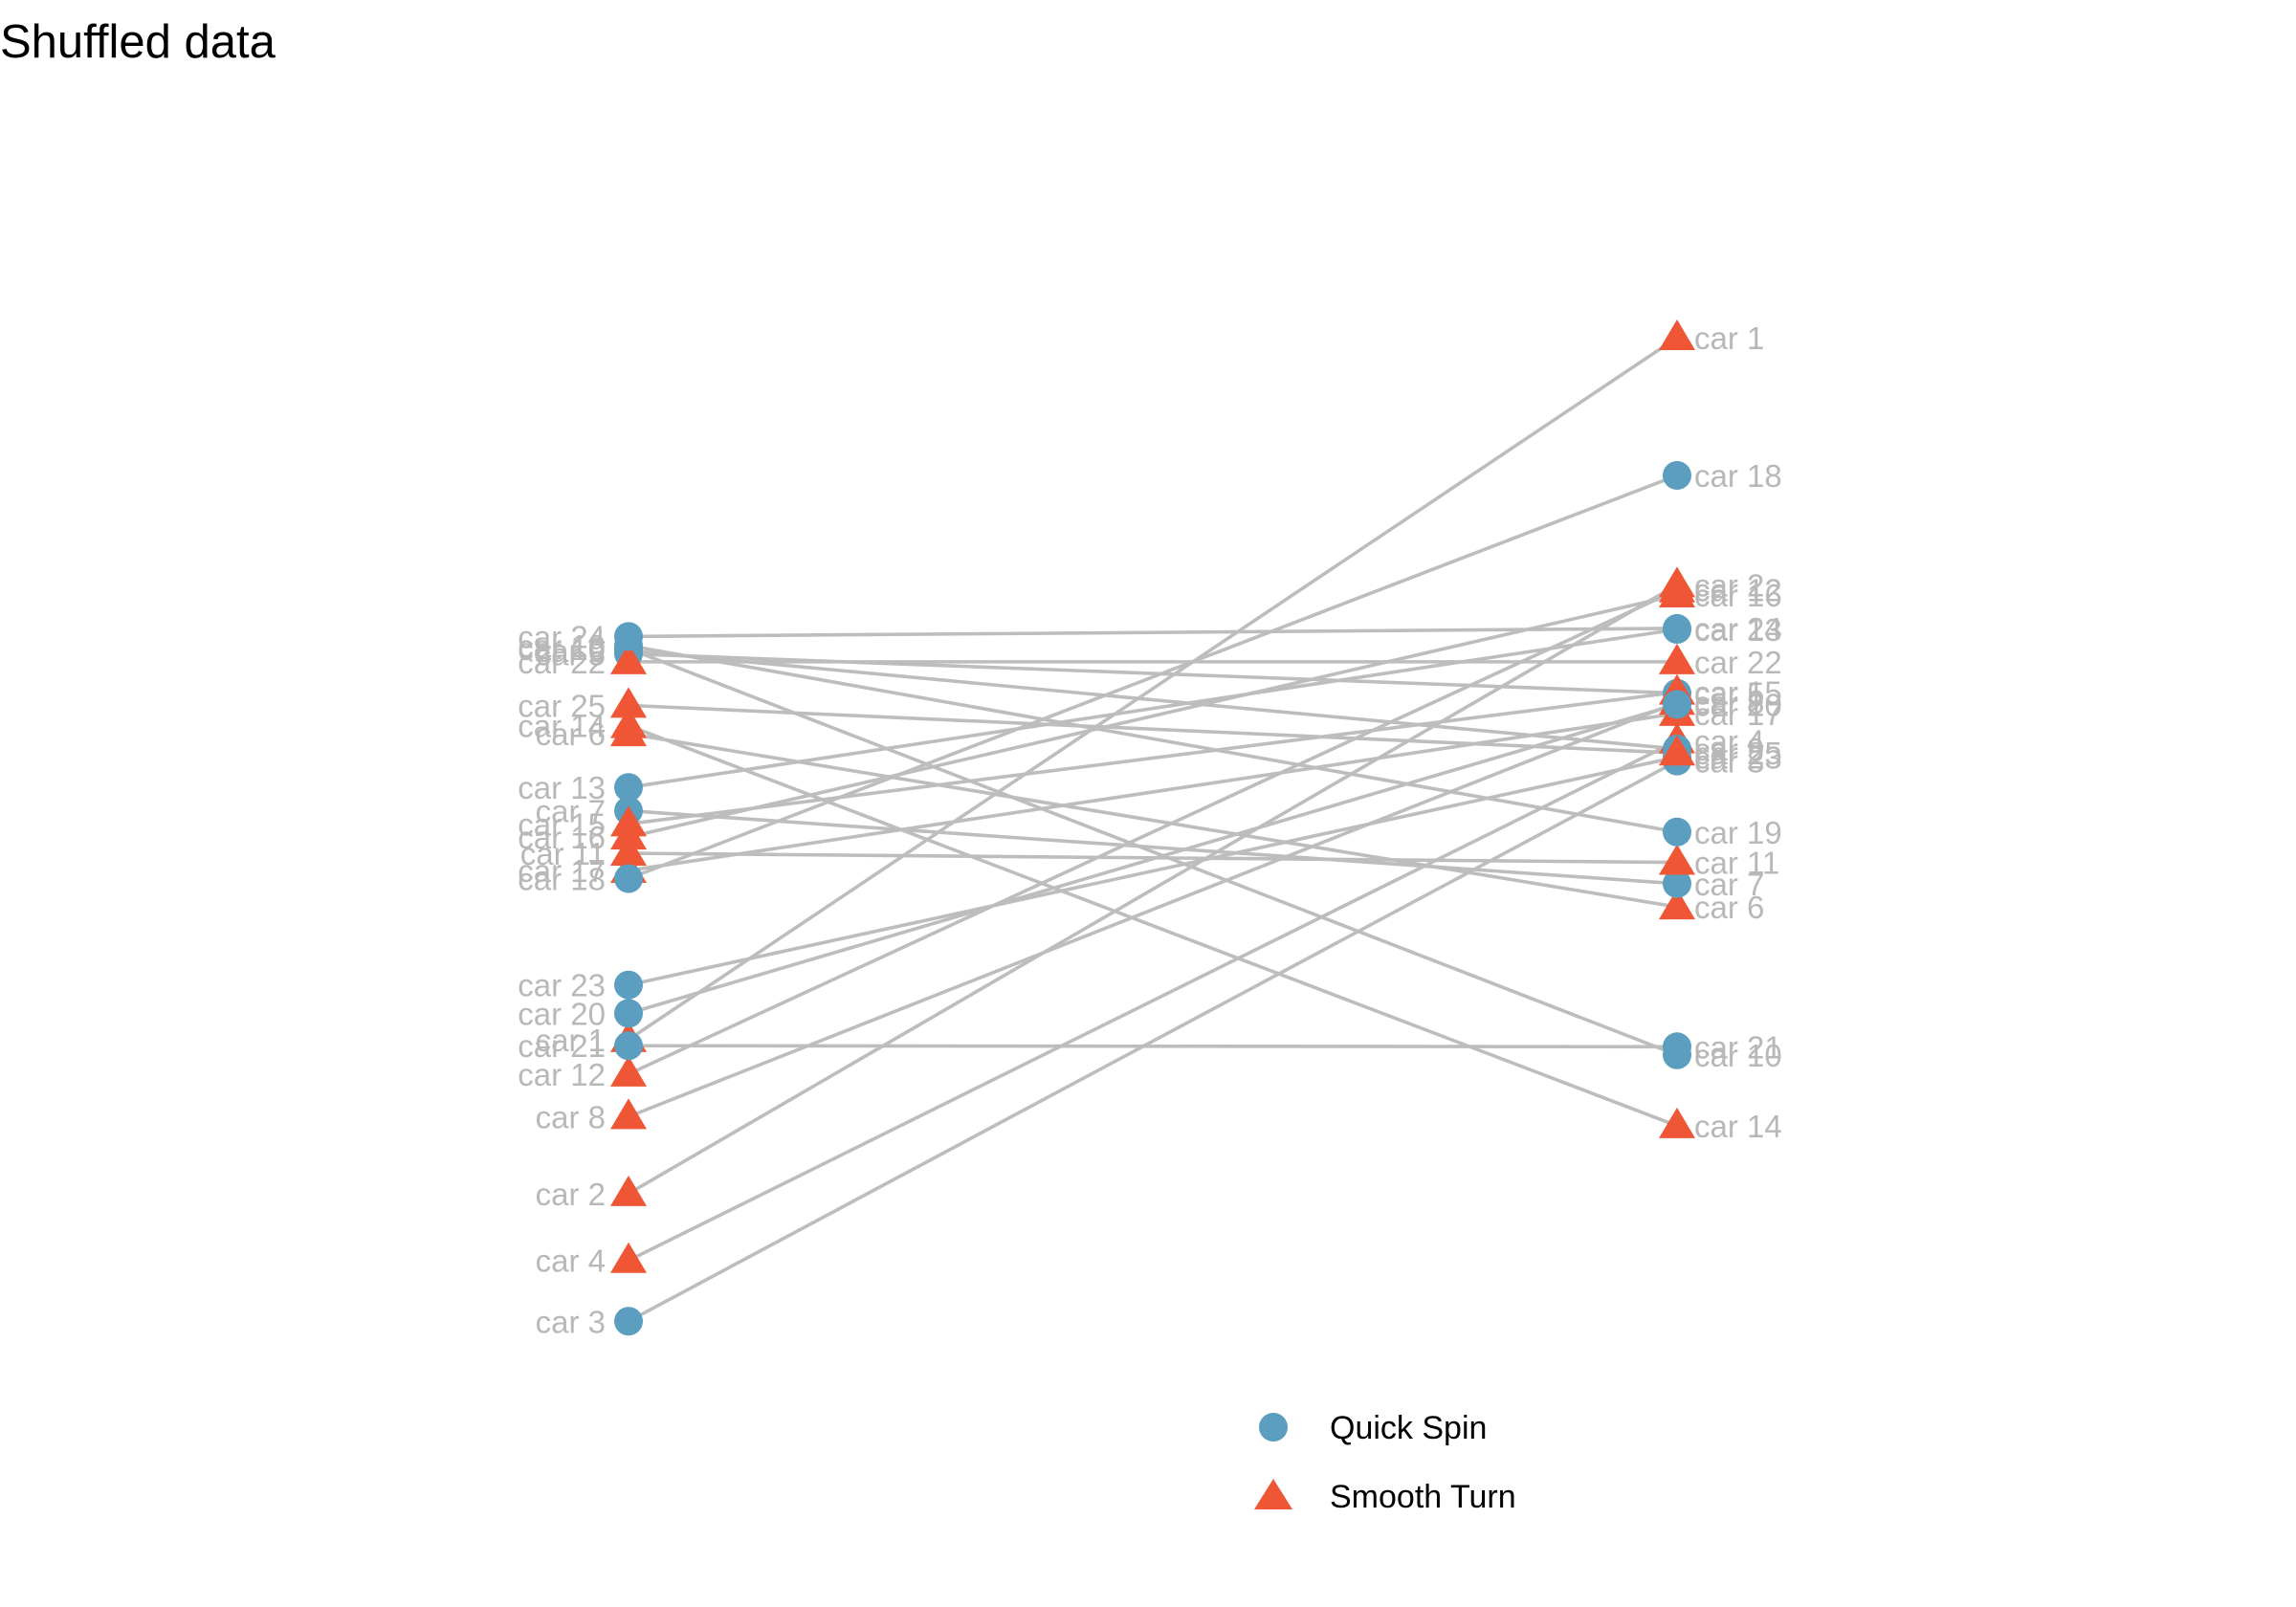  Describe the element at coordinates (1738, 832) in the screenshot. I see `label-right-car-19: car 19` at that location.